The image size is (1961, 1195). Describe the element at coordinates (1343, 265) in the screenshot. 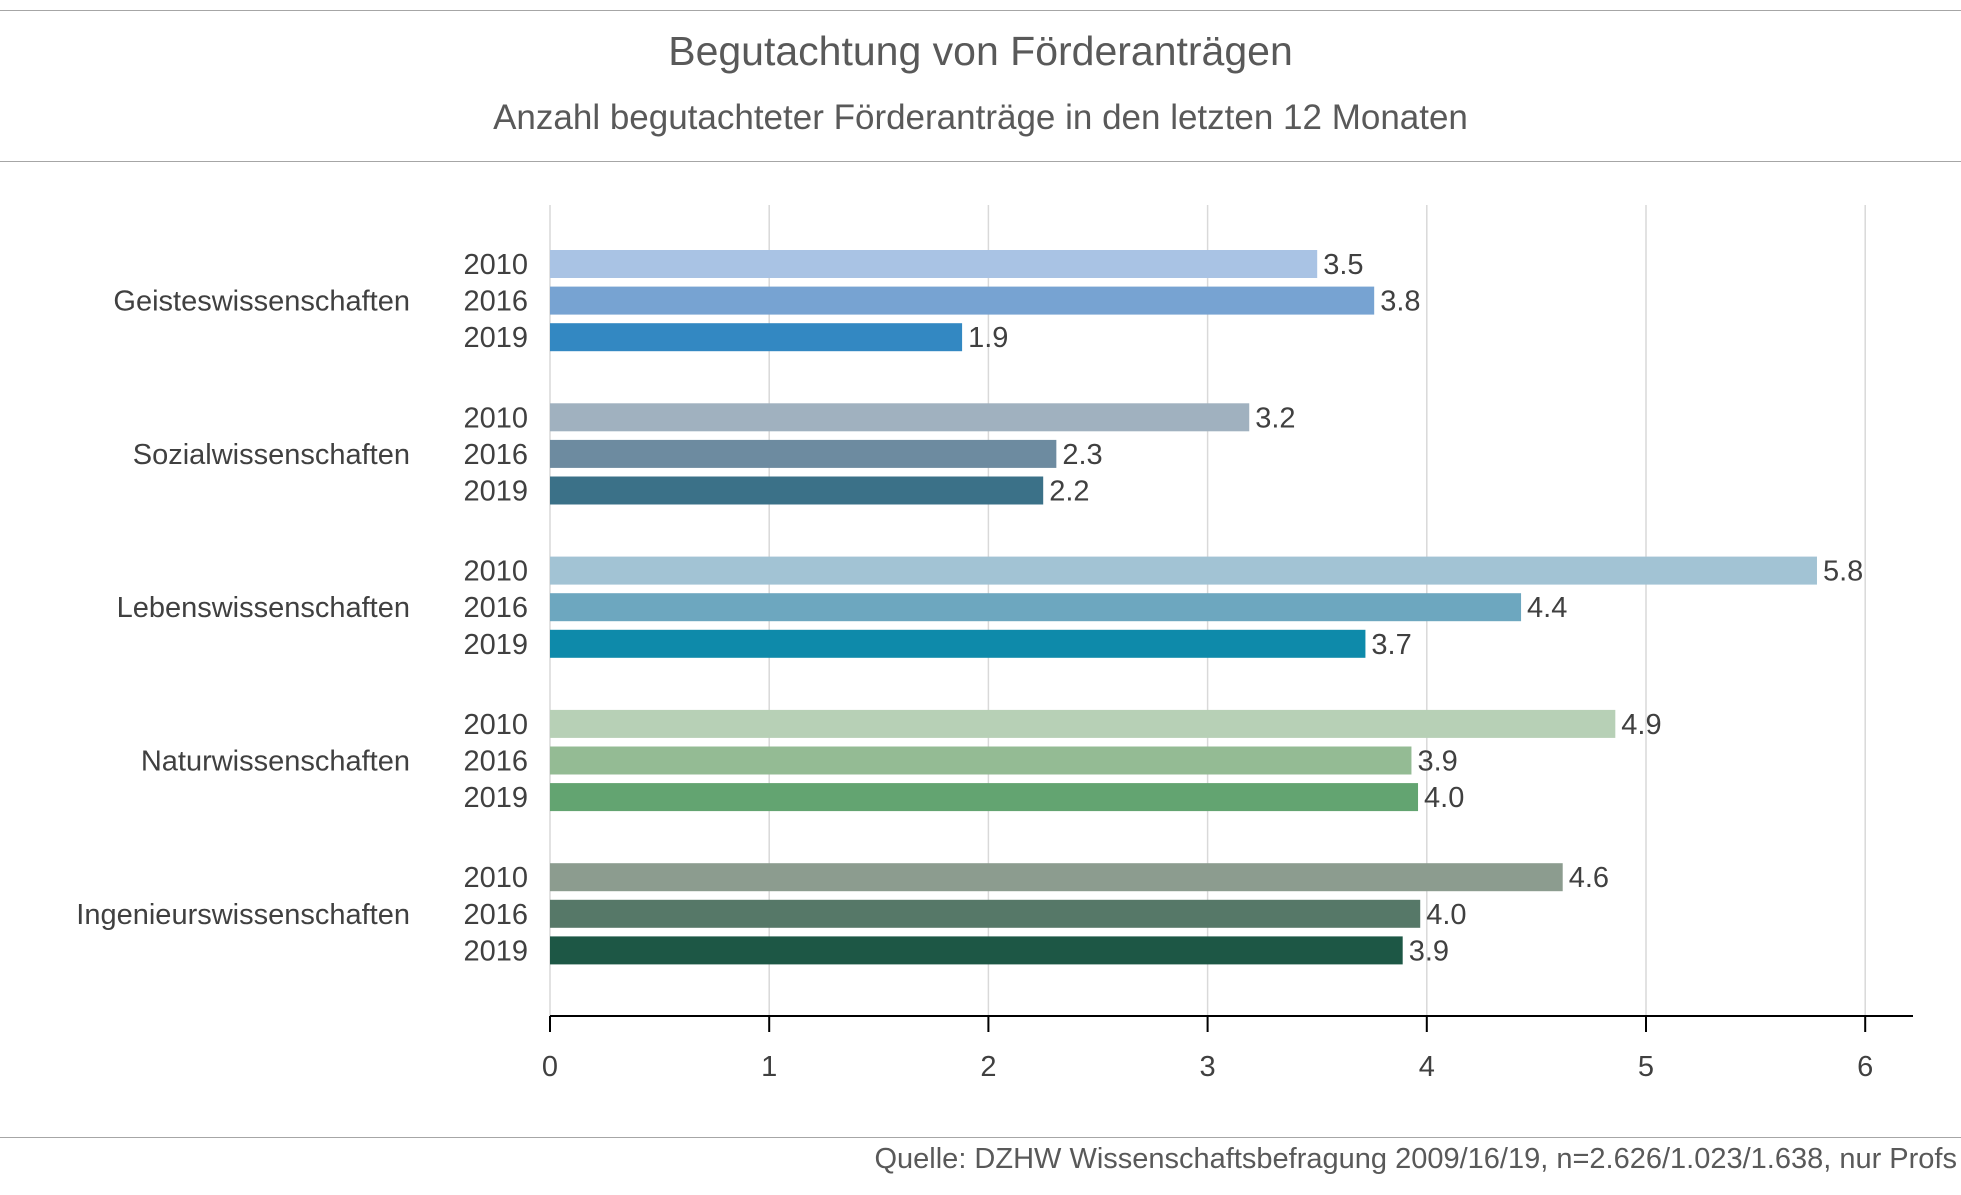

I see `data-label: 3.5` at that location.